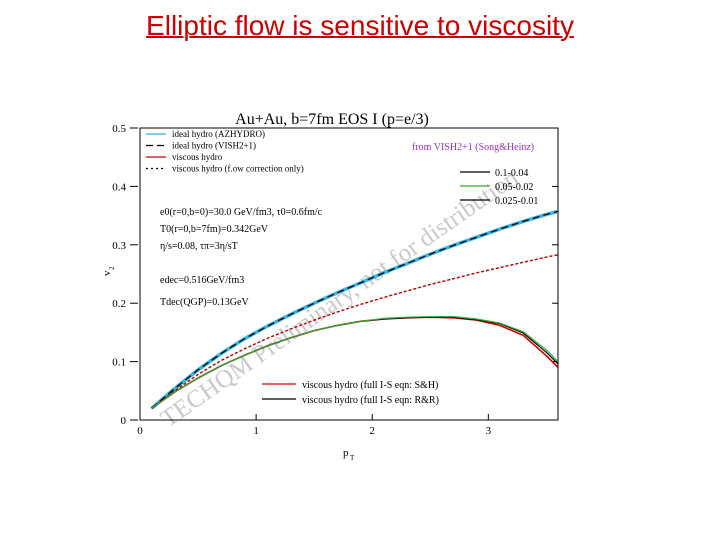  Describe the element at coordinates (112, 268) in the screenshot. I see `y-axis-label-sub: 2` at that location.